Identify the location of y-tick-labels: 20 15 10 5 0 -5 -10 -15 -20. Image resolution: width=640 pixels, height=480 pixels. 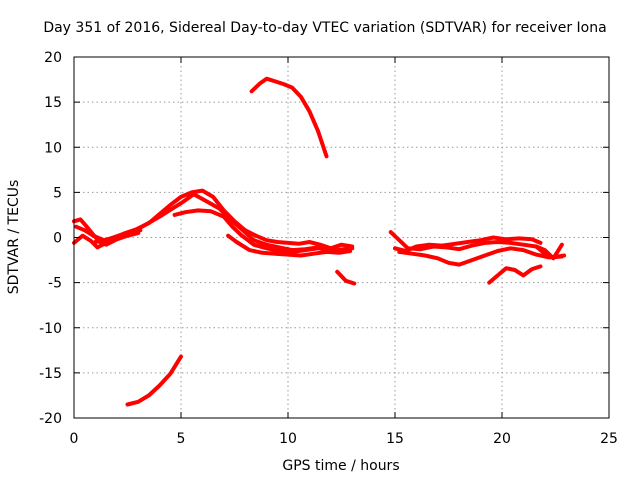
(50, 238).